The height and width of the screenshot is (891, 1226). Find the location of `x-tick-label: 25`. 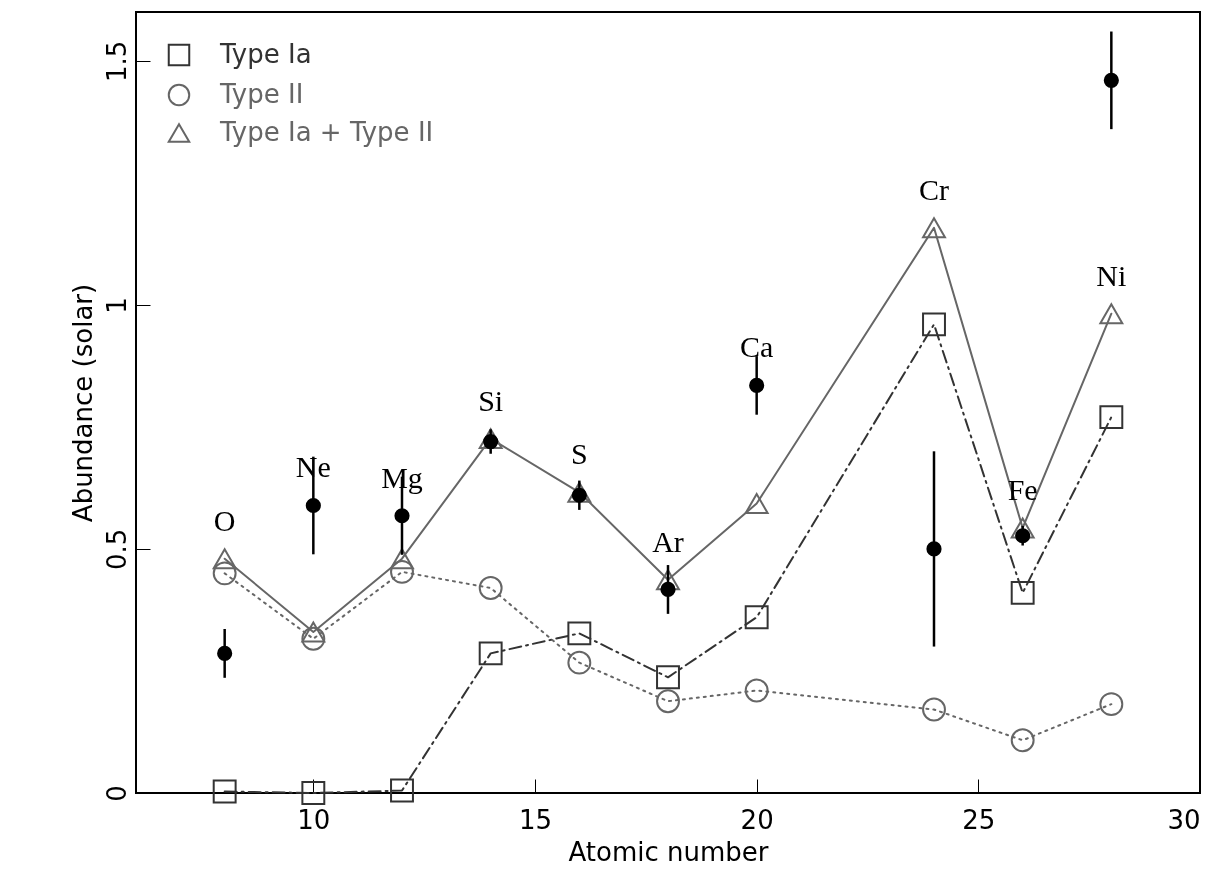

x-tick-label: 25 is located at coordinates (979, 819).